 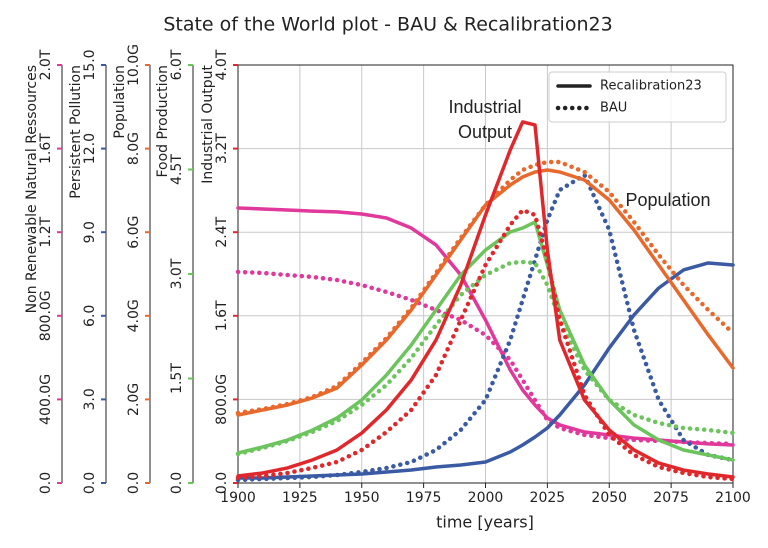 What do you see at coordinates (76, 132) in the screenshot?
I see `y-axis-label: Persistent Pollution` at bounding box center [76, 132].